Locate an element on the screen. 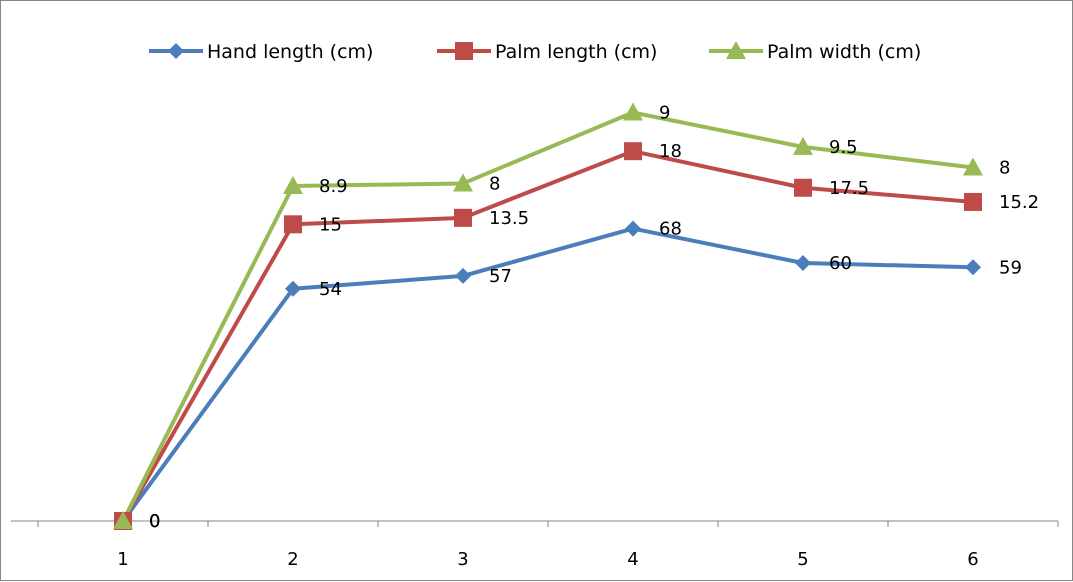 The image size is (1073, 582). x-tick-label: 6 is located at coordinates (972, 559).